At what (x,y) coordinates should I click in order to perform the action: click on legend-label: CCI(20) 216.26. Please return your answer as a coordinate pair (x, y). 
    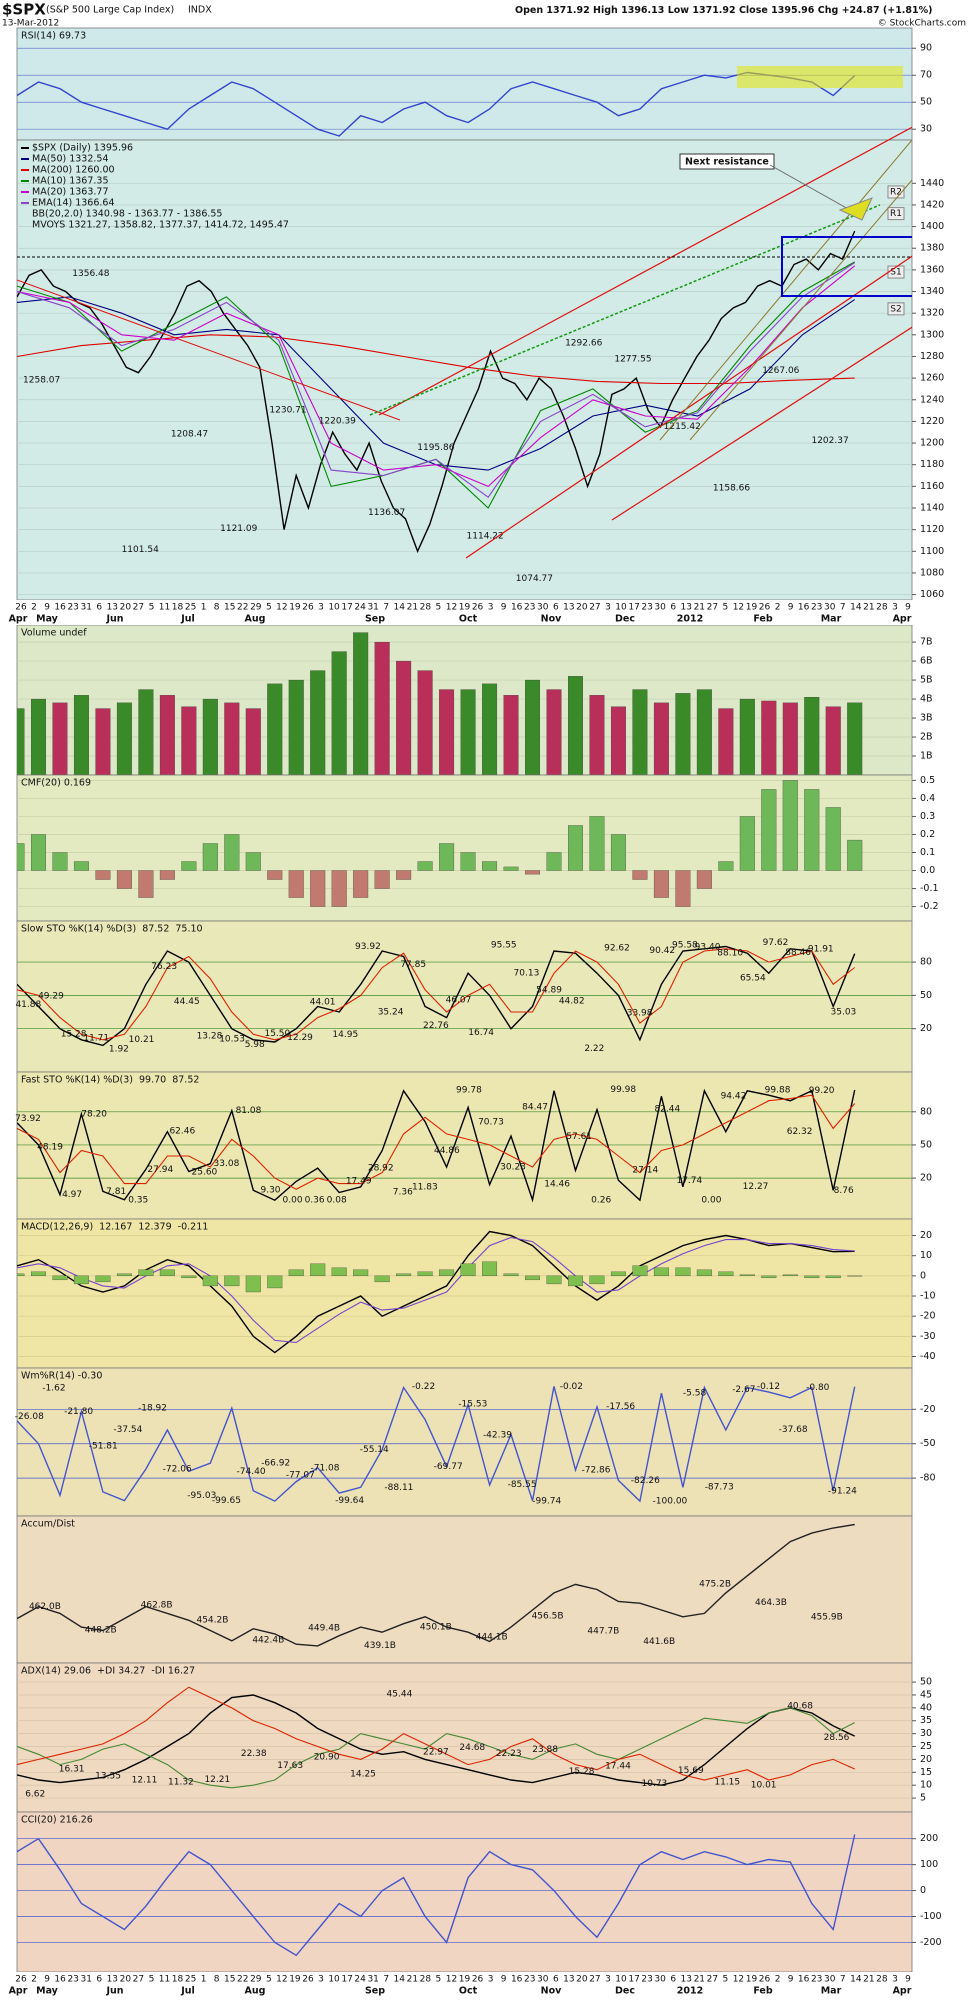
    Looking at the image, I should click on (57, 1820).